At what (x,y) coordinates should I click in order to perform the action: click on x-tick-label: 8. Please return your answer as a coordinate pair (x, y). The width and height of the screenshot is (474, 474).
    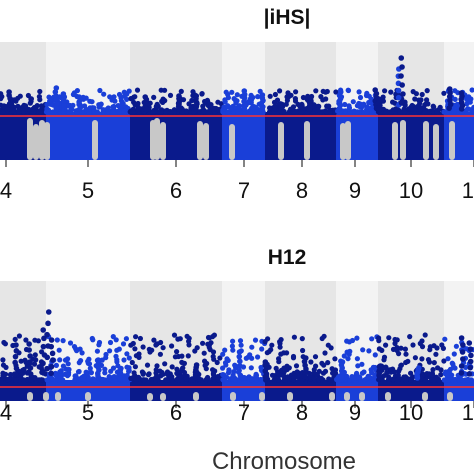
    Looking at the image, I should click on (302, 190).